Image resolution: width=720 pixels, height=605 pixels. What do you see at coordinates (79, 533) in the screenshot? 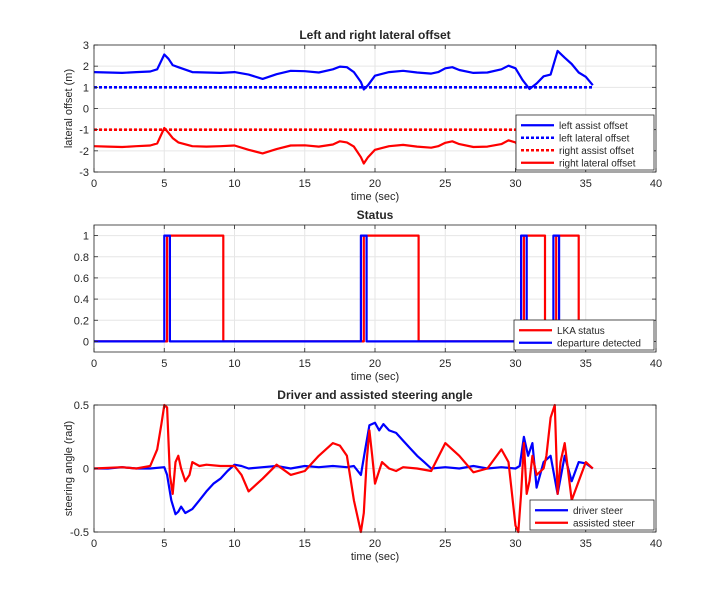
I see `y-tick-label: -0.5` at bounding box center [79, 533].